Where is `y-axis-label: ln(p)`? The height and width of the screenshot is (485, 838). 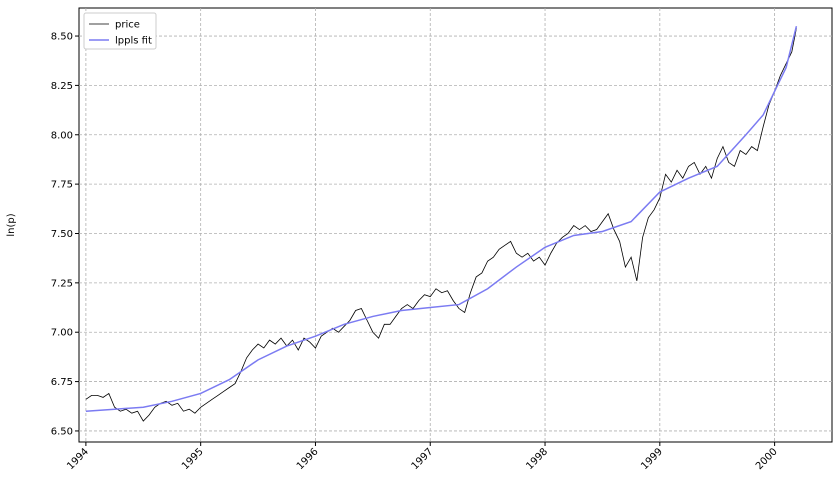 y-axis-label: ln(p) is located at coordinates (11, 224).